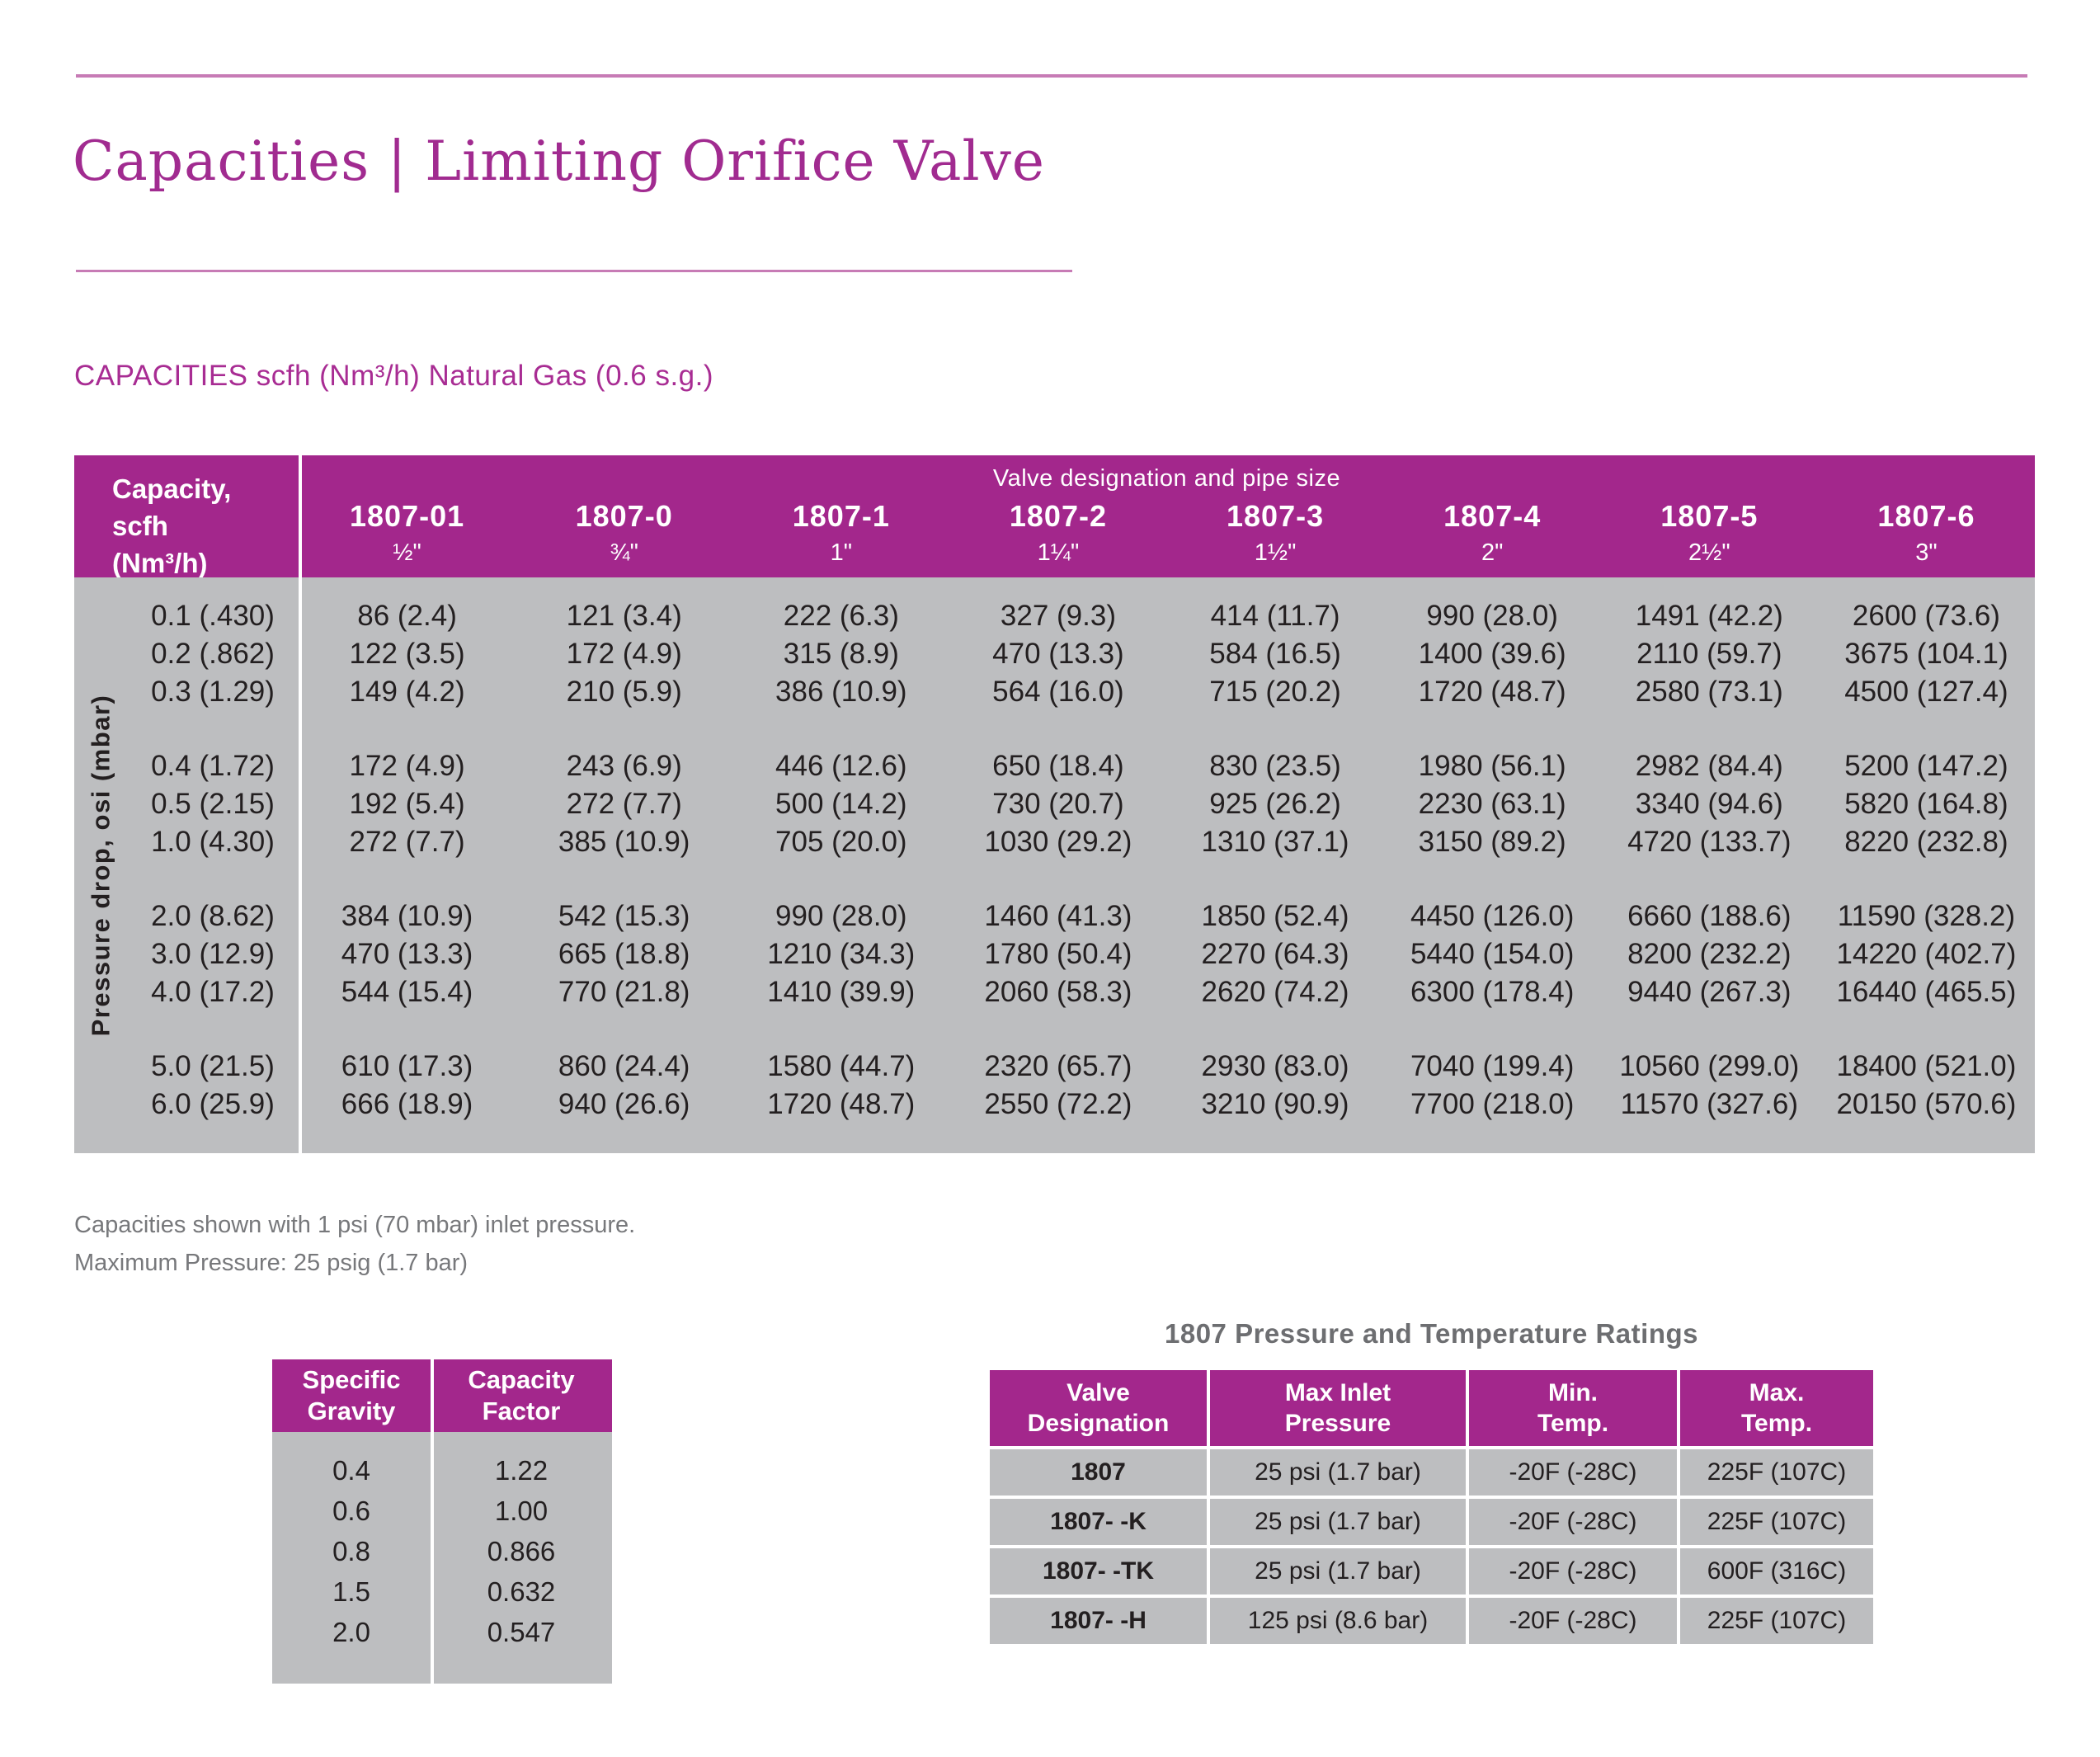 The image size is (2100, 1757). I want to click on gravity-row: 0.6 1.00, so click(442, 1511).